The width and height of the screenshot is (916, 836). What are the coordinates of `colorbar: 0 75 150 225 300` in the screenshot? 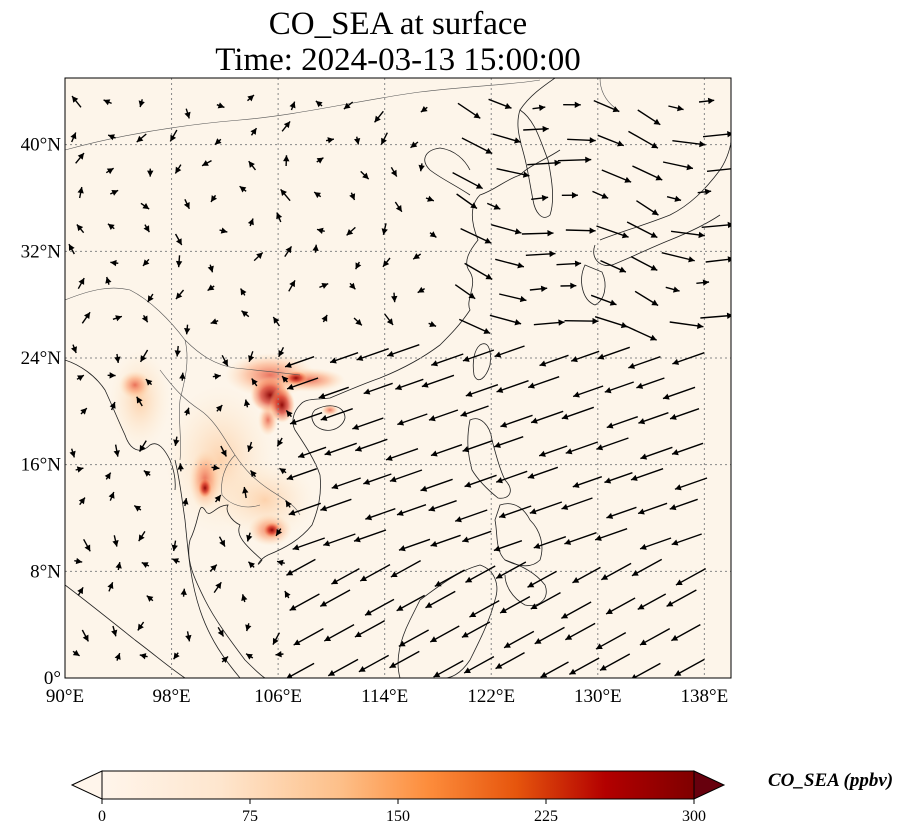 It's located at (398, 797).